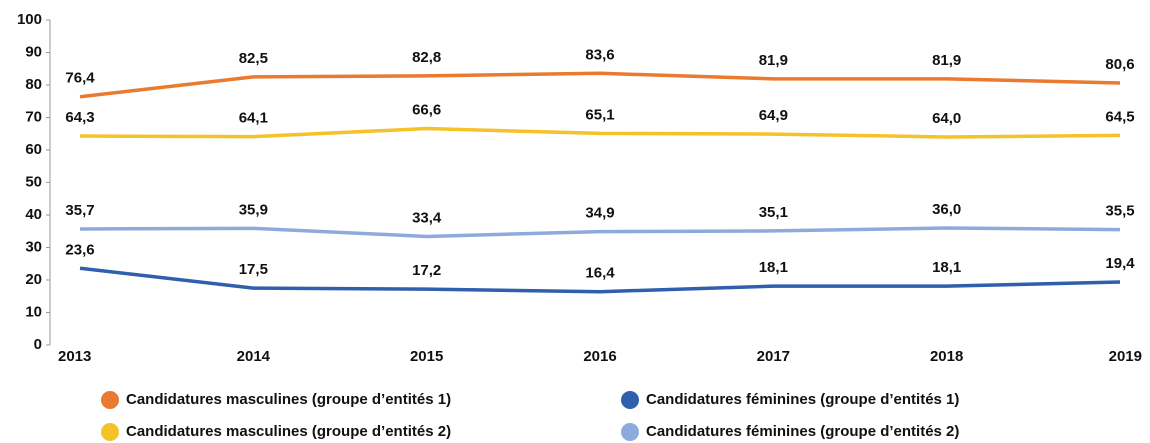  Describe the element at coordinates (79, 249) in the screenshot. I see `value-label: 23,6` at that location.